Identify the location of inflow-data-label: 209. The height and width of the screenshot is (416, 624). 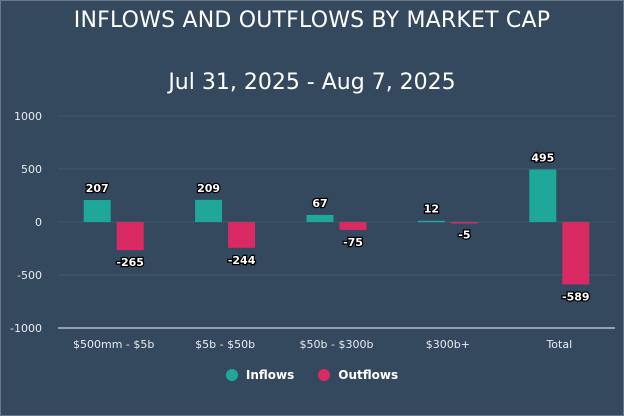
(208, 188).